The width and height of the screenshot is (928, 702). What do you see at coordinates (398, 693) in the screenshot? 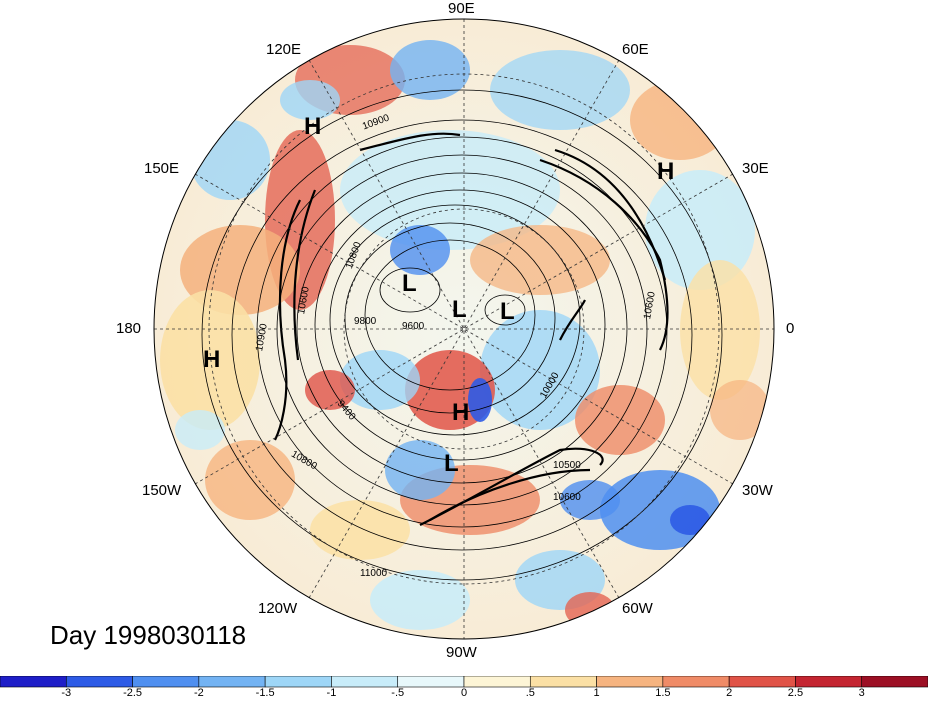
I see `colorbar-tick-label: -.5` at bounding box center [398, 693].